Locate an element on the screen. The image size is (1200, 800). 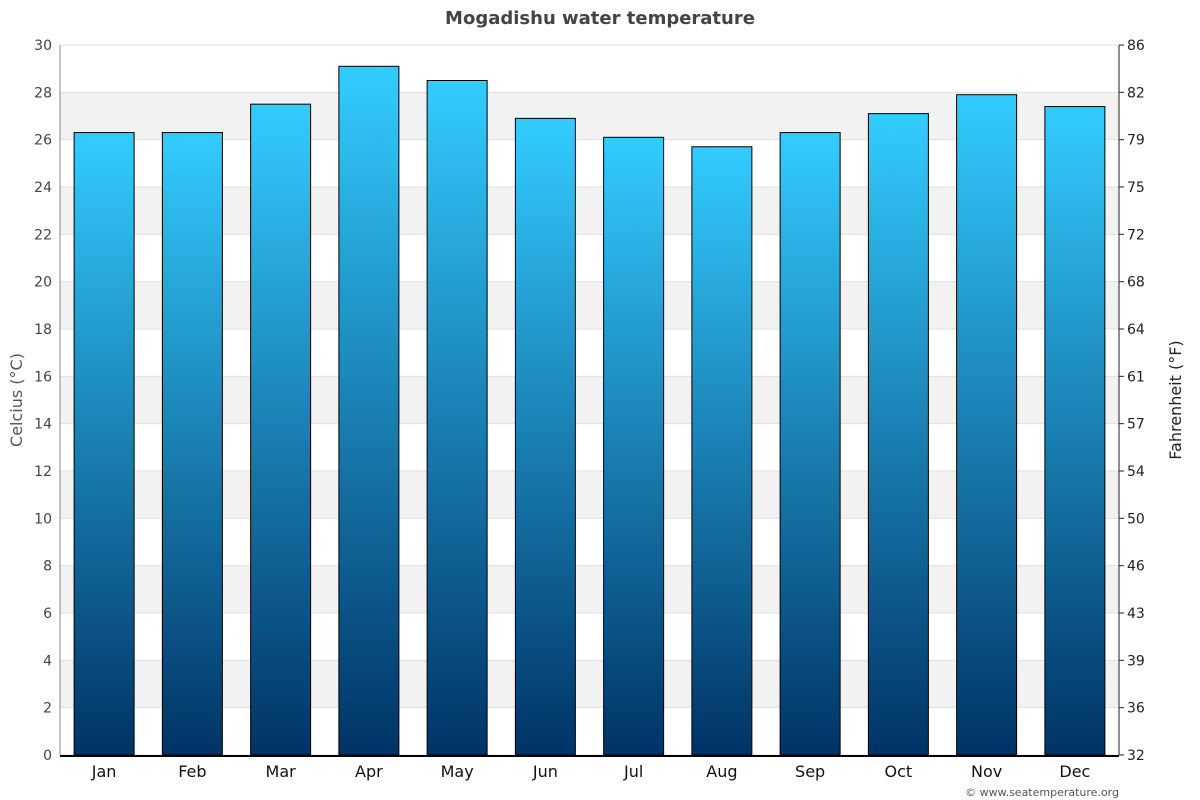
y-tick-label-right: 36 is located at coordinates (1136, 709).